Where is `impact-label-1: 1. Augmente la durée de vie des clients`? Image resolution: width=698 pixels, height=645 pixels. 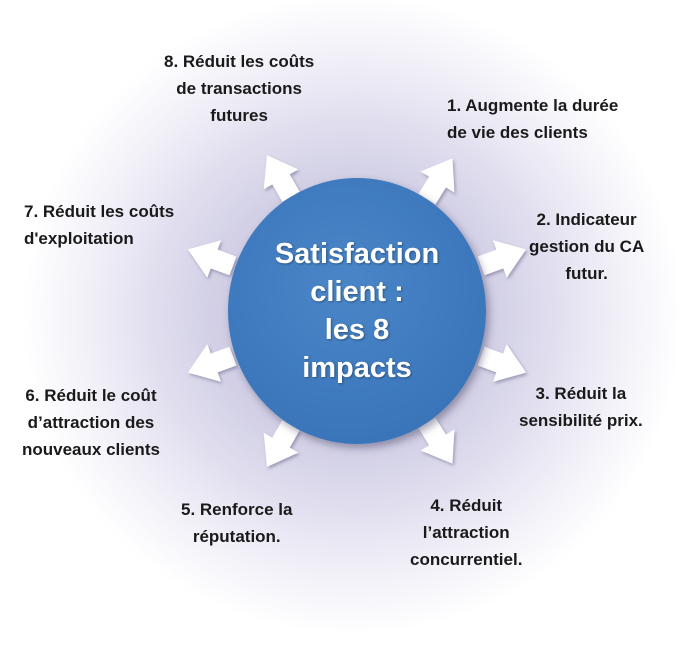 impact-label-1: 1. Augmente la durée de vie des clients is located at coordinates (533, 119).